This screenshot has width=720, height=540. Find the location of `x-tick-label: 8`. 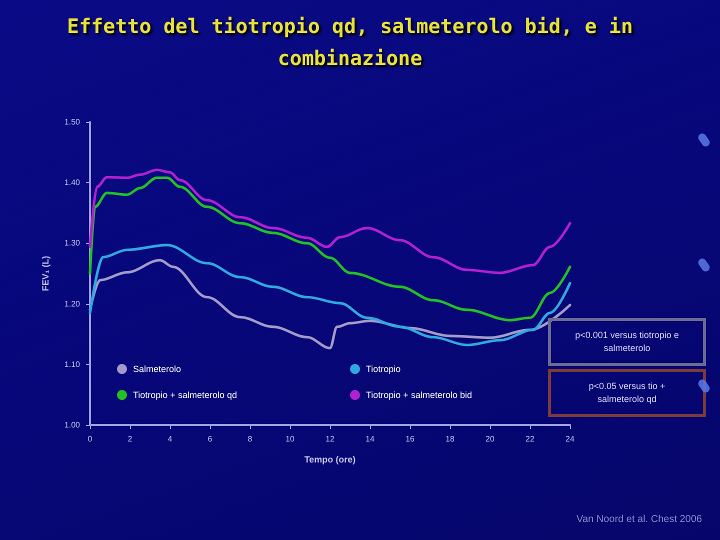

x-tick-label: 8 is located at coordinates (250, 439).